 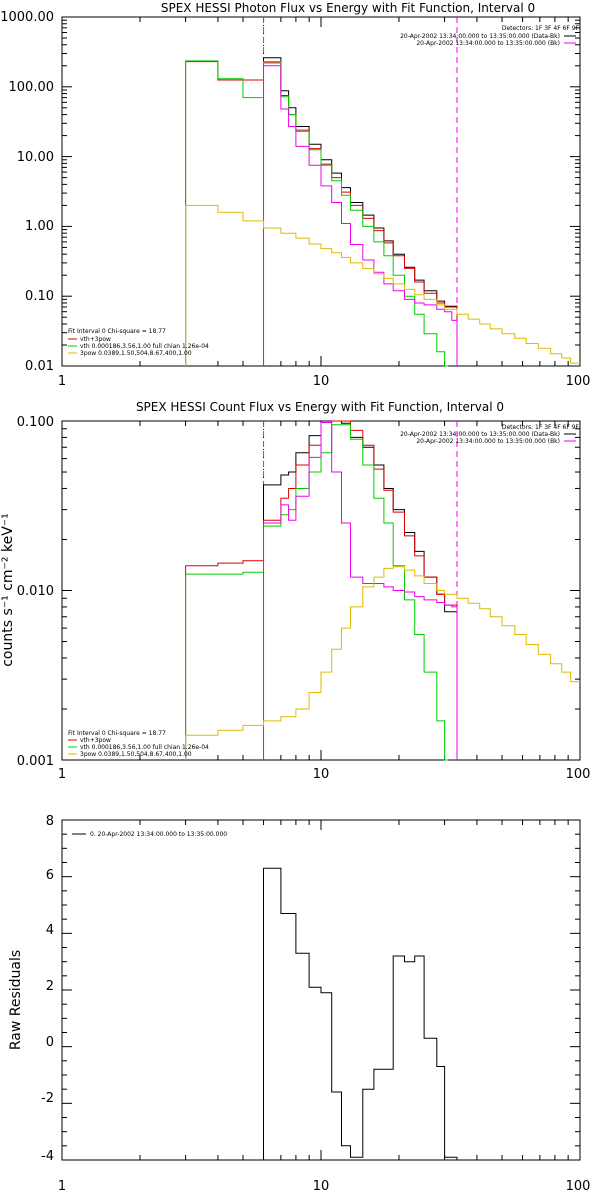 What do you see at coordinates (39, 296) in the screenshot?
I see `photon-y-tick: 0.10` at bounding box center [39, 296].